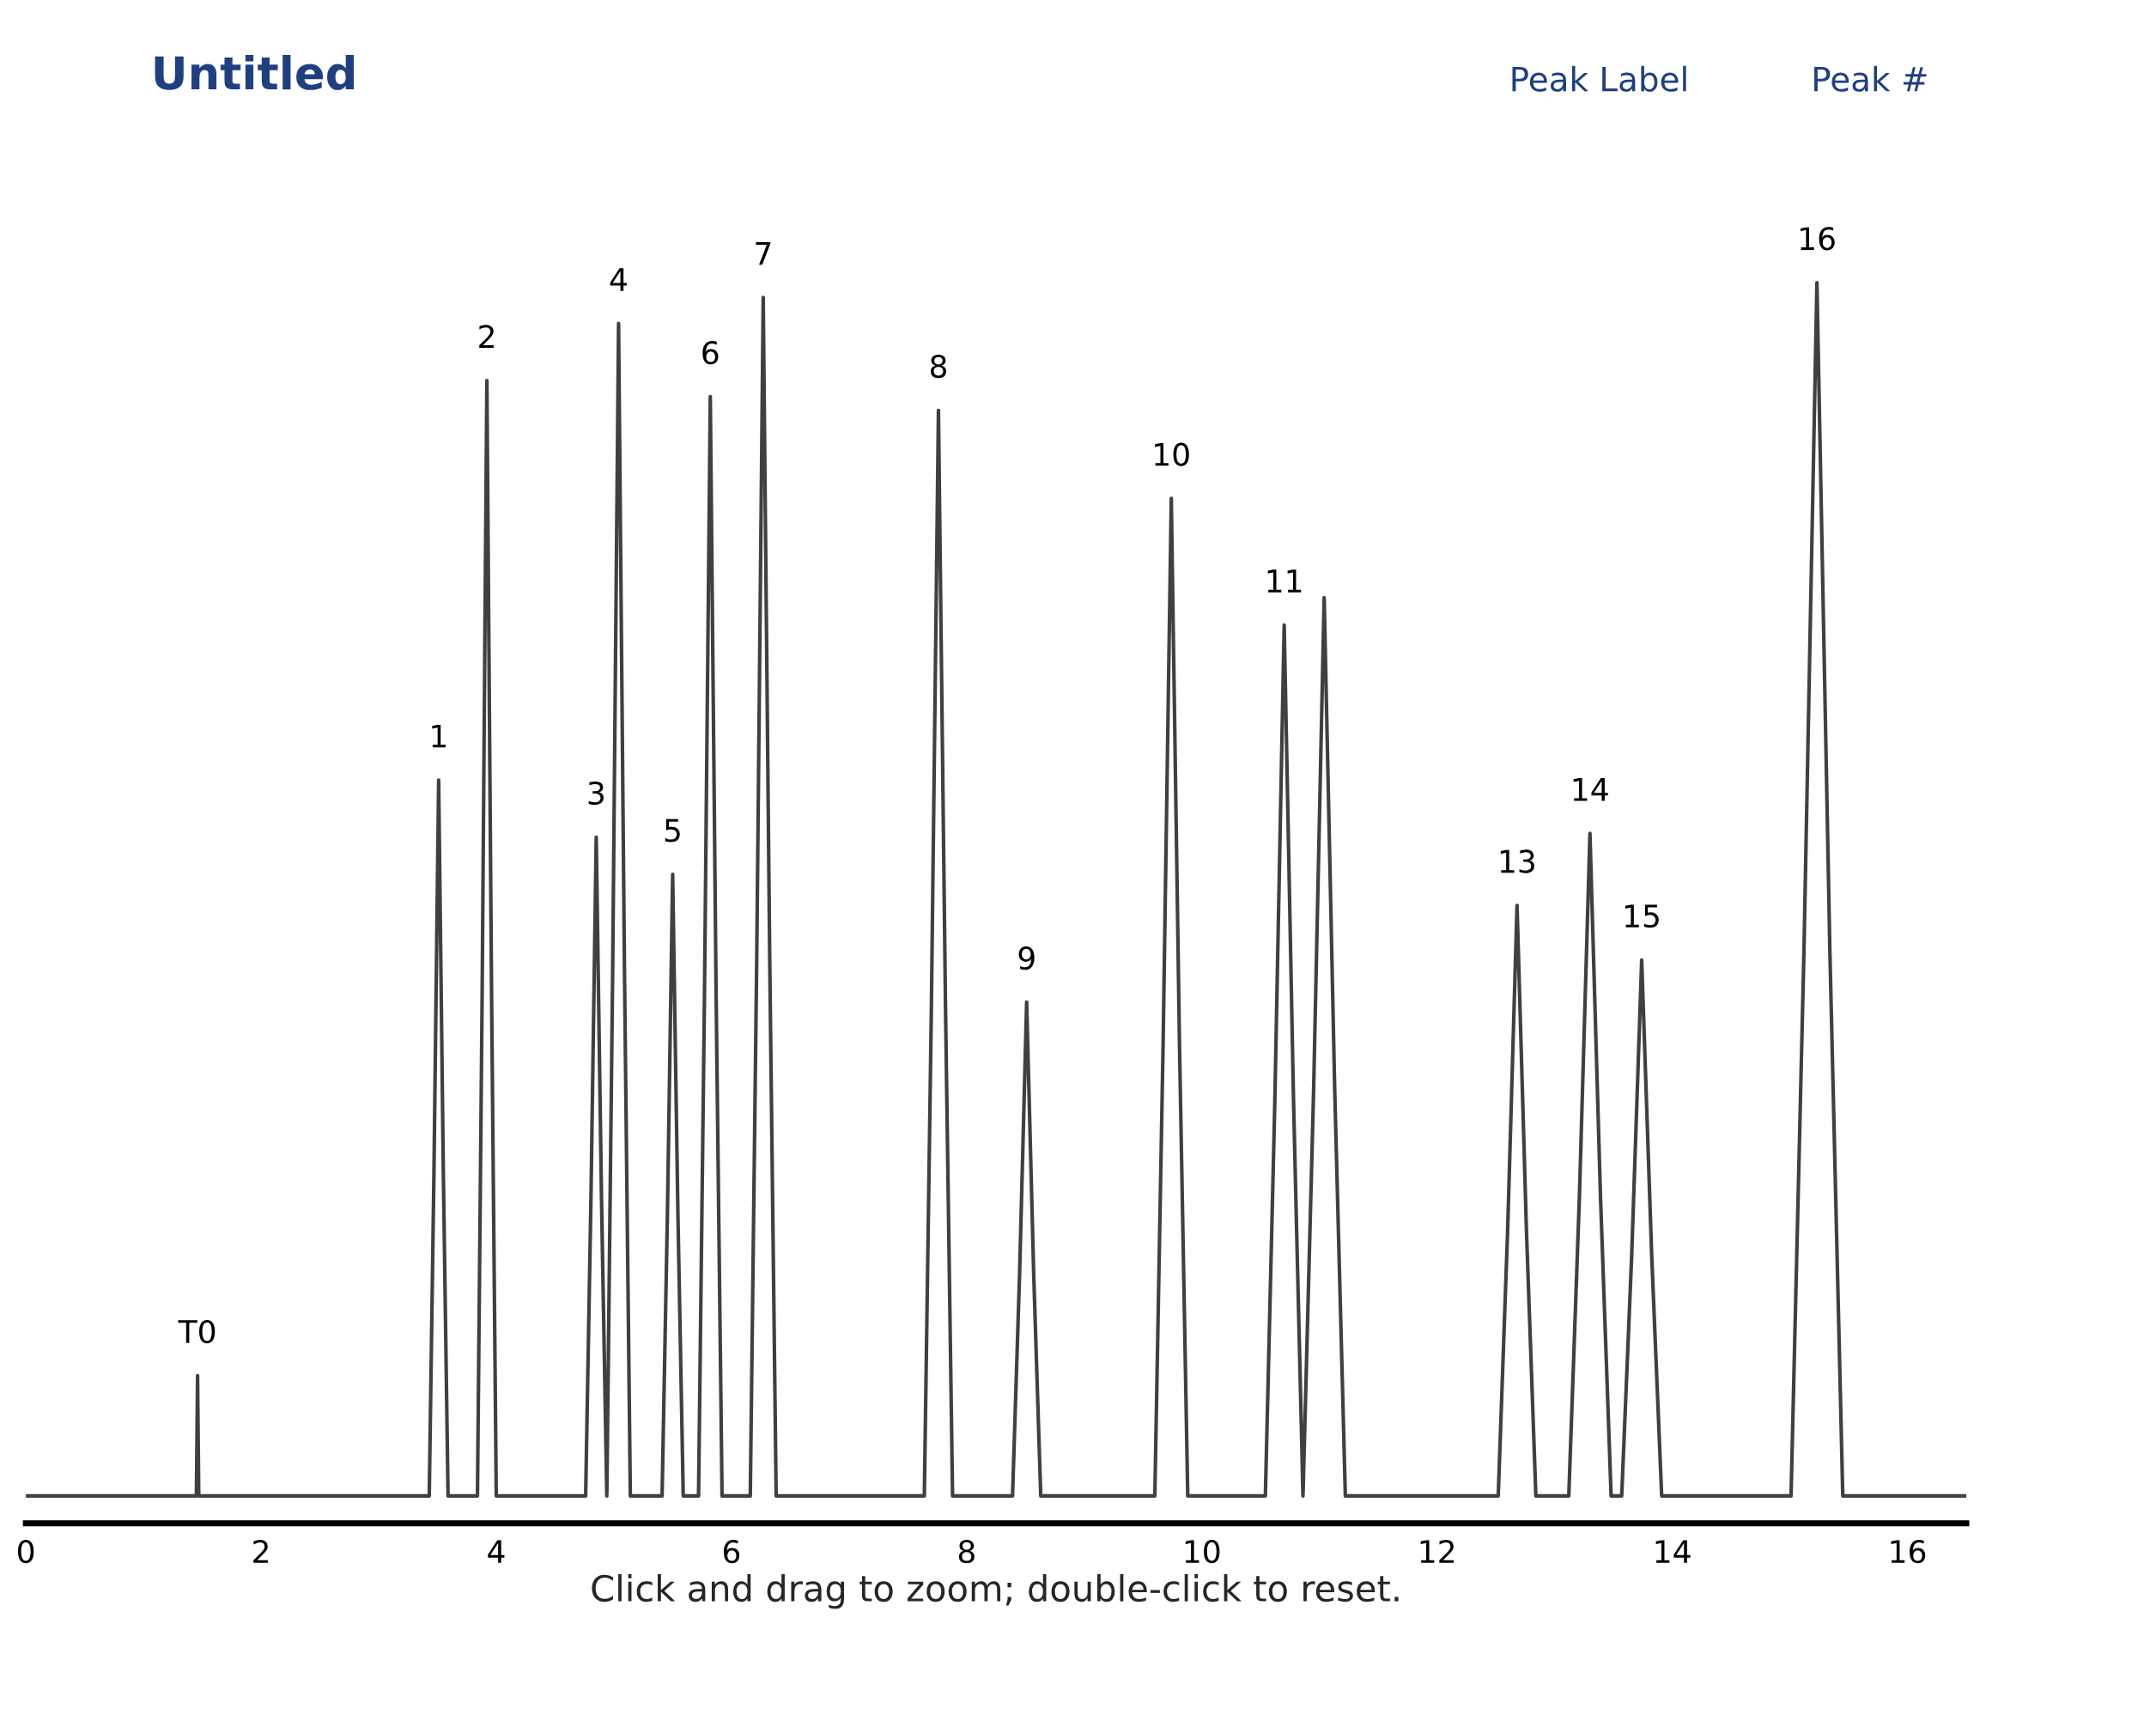  Describe the element at coordinates (1026, 958) in the screenshot. I see `annotation: 9` at that location.